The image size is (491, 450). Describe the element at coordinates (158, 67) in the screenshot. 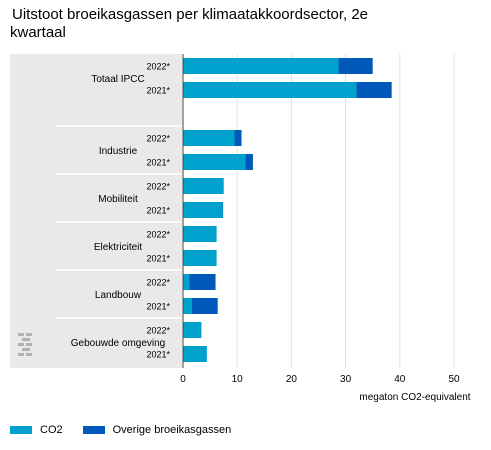

I see `row-label-0: 2022*` at that location.